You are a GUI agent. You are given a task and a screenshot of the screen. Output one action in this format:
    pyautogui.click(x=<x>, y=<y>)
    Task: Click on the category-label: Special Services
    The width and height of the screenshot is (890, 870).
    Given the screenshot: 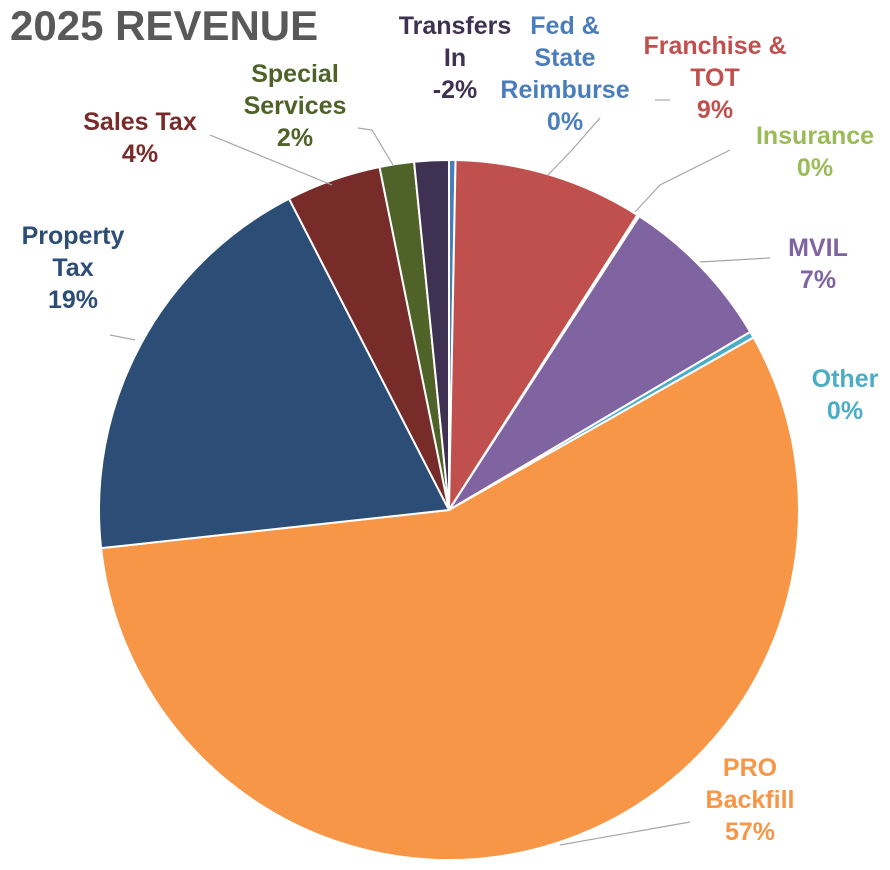 What is the action you would take?
    pyautogui.click(x=295, y=90)
    